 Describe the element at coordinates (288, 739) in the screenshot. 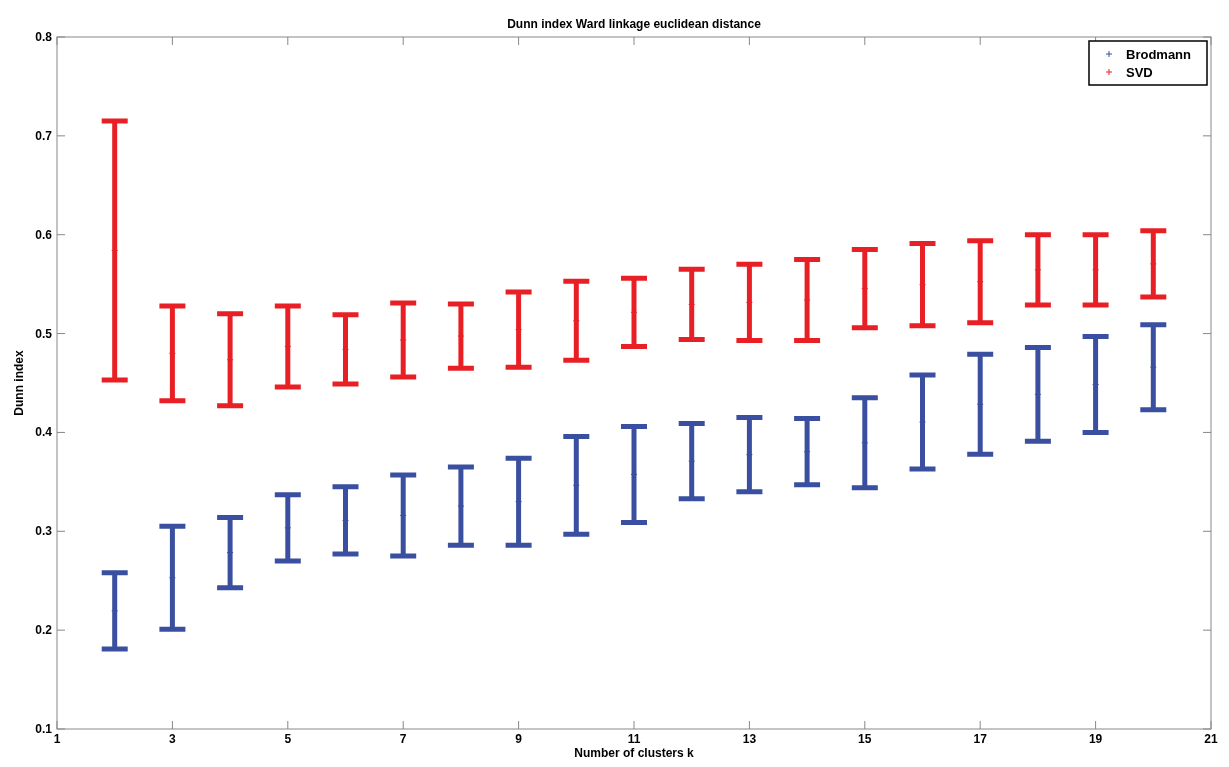

I see `x-tick-label: 5` at that location.